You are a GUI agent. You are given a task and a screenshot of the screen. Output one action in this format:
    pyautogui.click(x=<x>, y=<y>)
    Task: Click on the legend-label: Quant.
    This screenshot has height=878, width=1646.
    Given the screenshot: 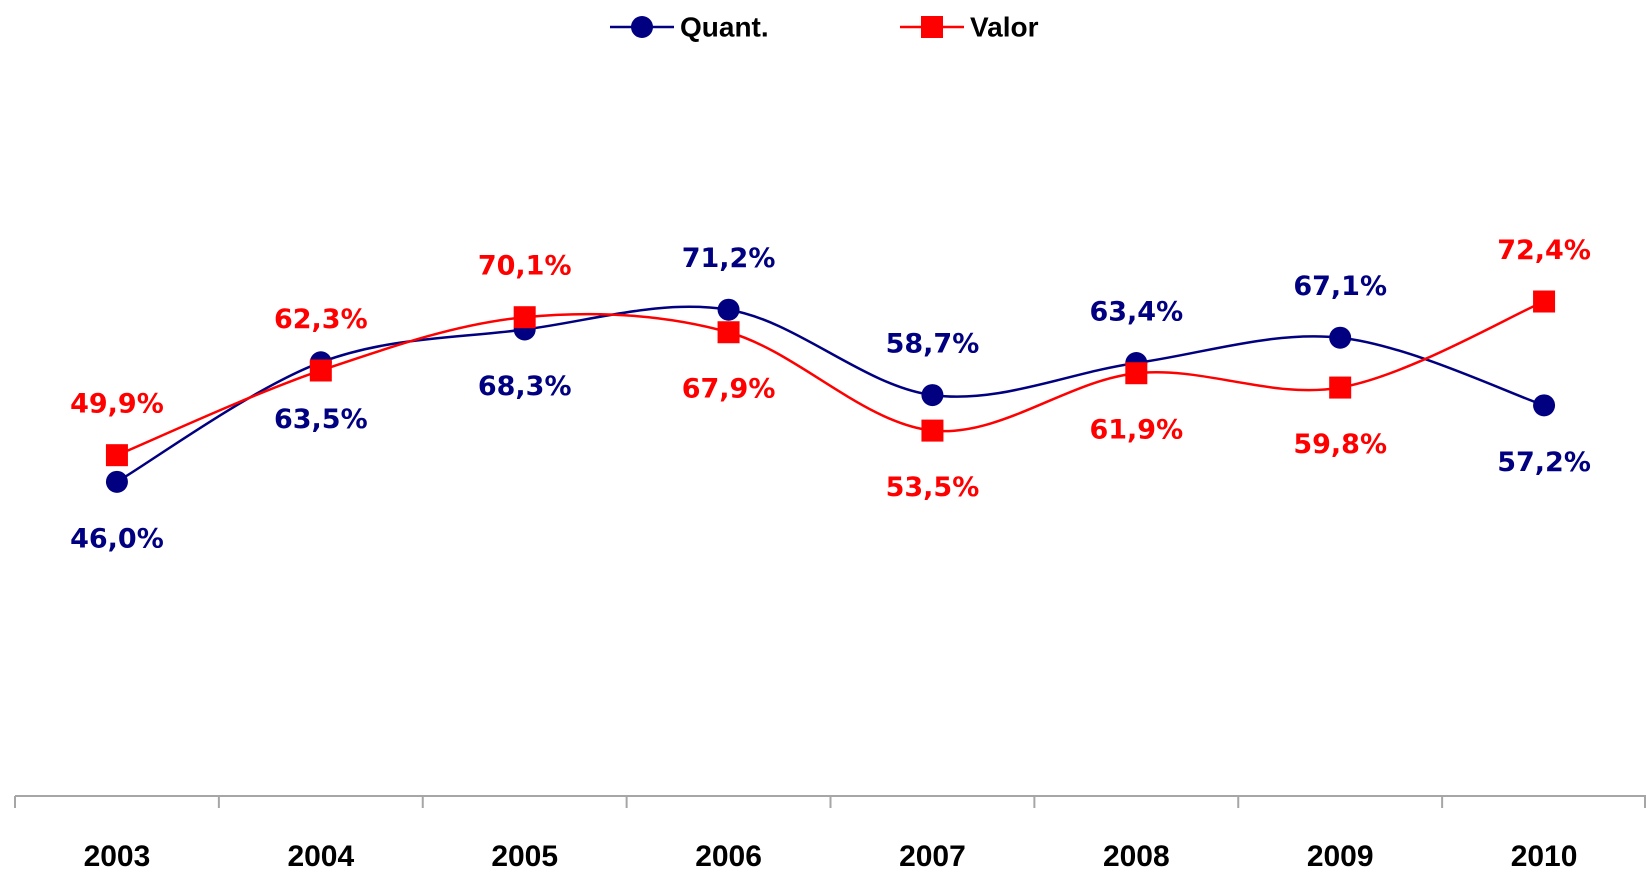 What is the action you would take?
    pyautogui.click(x=724, y=26)
    